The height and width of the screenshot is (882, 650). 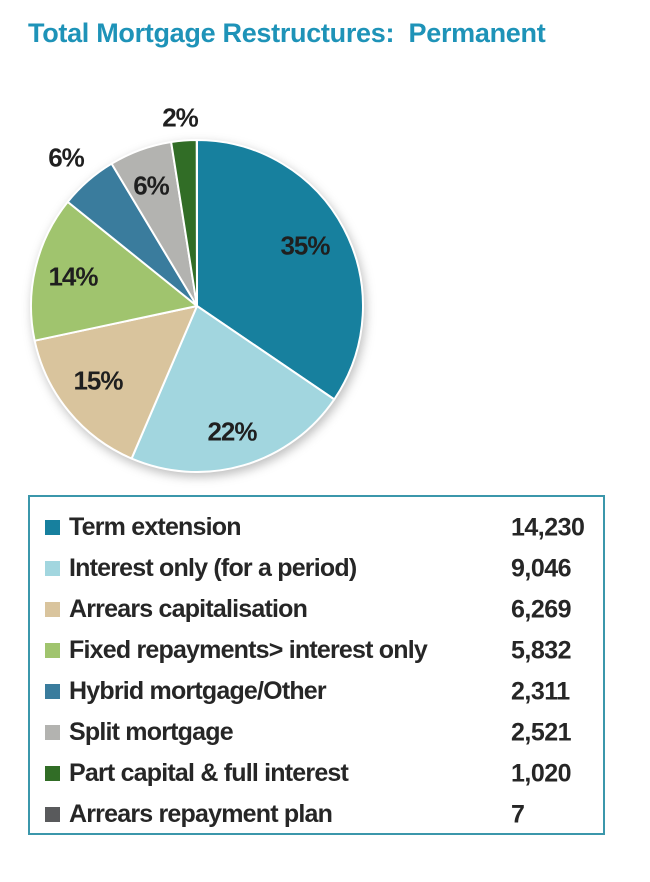 I want to click on legend-swatch-hybrid-mortgage-other, so click(x=52, y=691).